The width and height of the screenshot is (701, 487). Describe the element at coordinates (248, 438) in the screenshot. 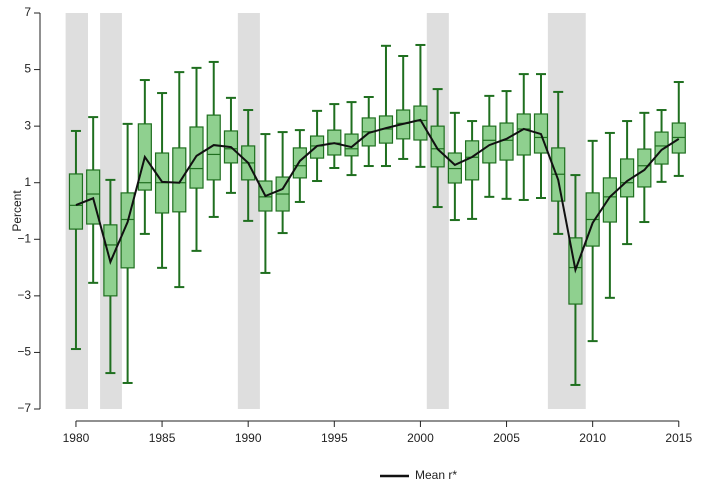

I see `x-tick-label: 1990` at that location.